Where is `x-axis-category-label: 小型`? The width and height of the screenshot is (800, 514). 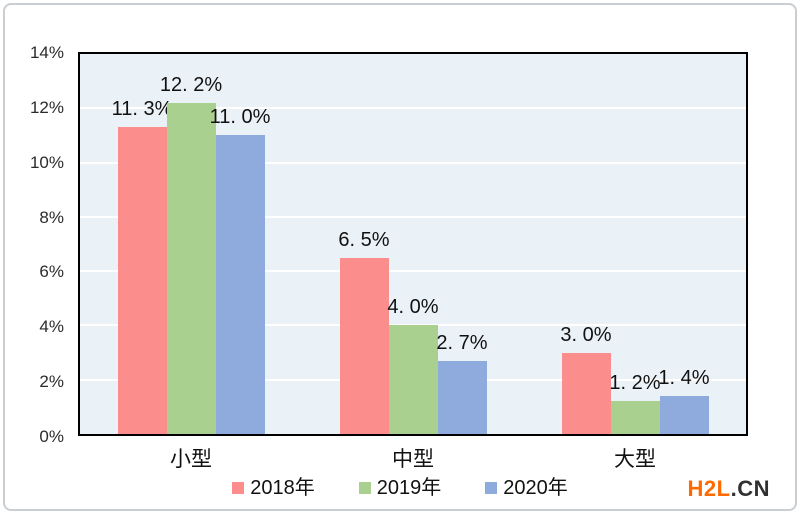 x-axis-category-label: 小型 is located at coordinates (191, 459).